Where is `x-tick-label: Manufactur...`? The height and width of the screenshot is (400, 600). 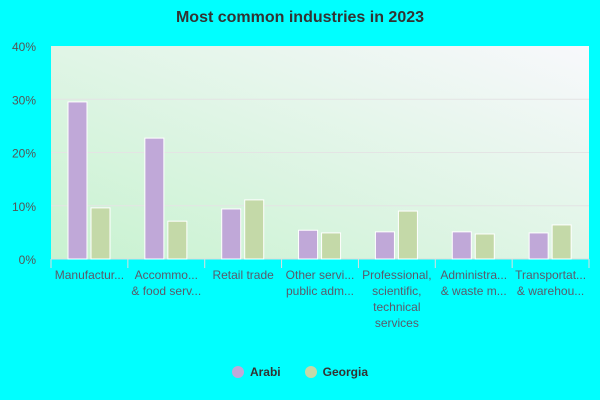 x-tick-label: Manufactur... is located at coordinates (89, 275).